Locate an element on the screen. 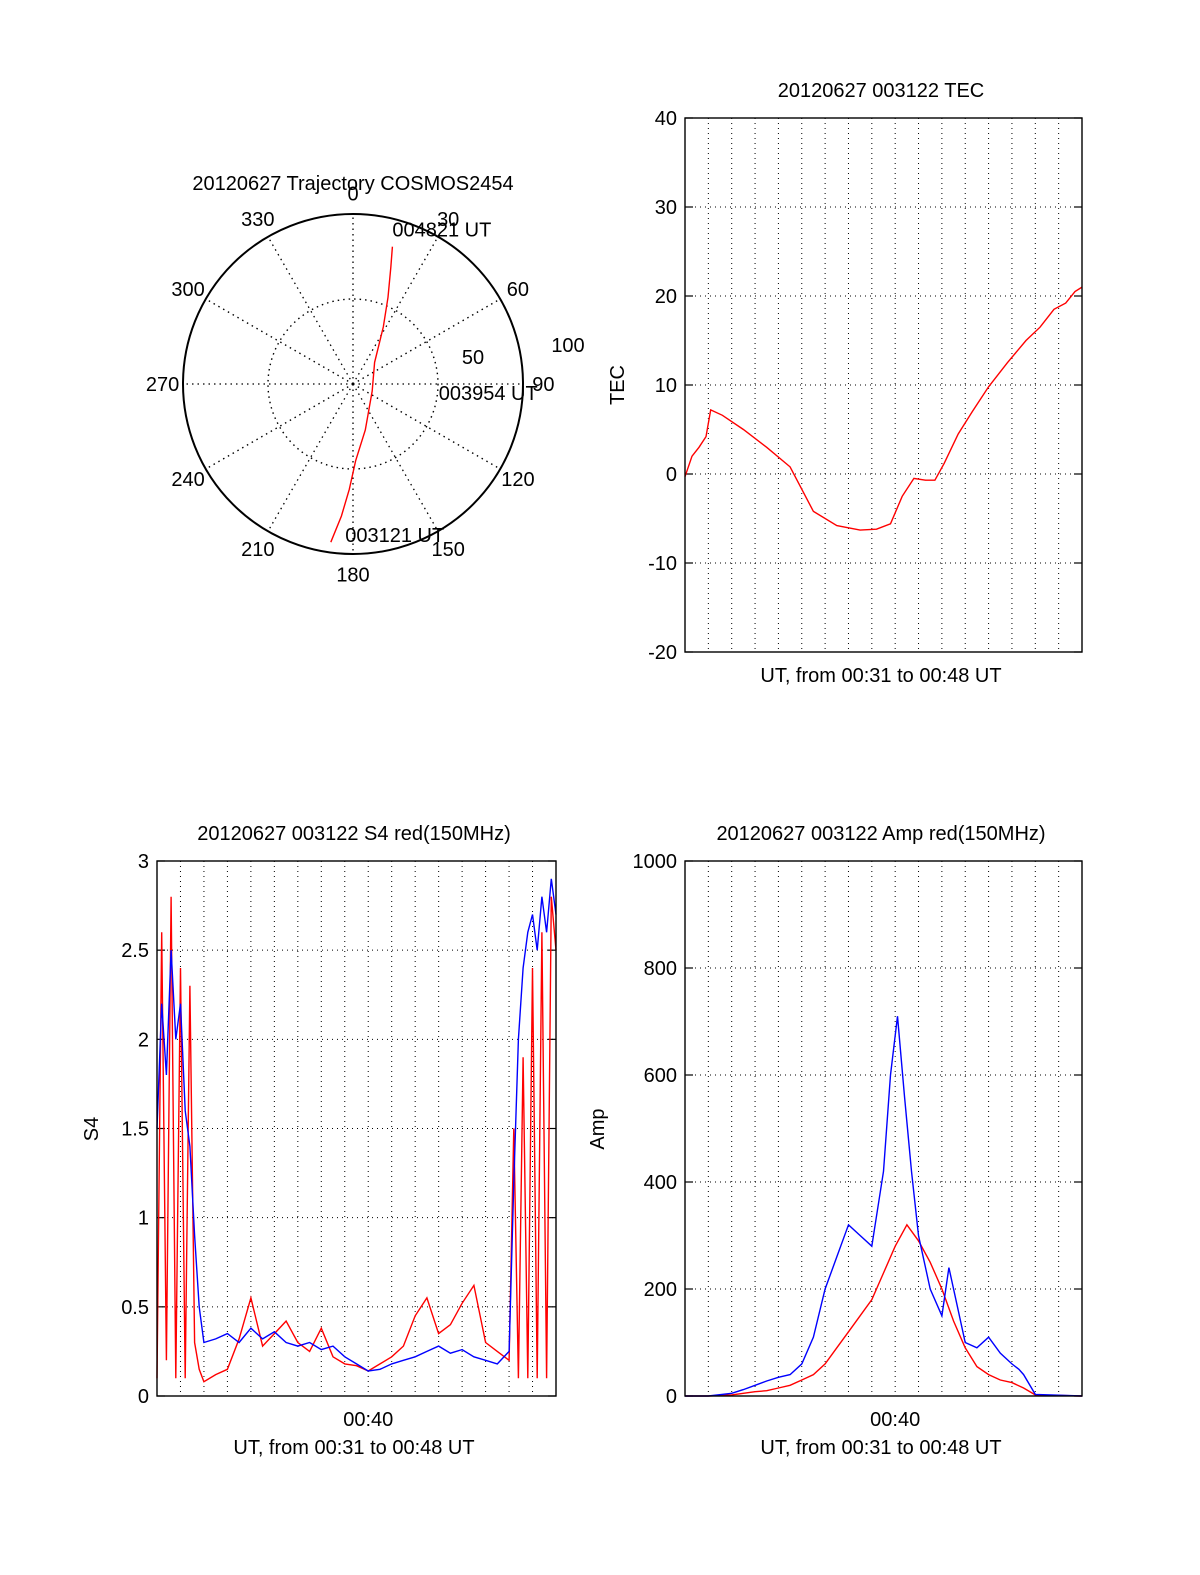  polar-angle-label: 210 is located at coordinates (257, 550).